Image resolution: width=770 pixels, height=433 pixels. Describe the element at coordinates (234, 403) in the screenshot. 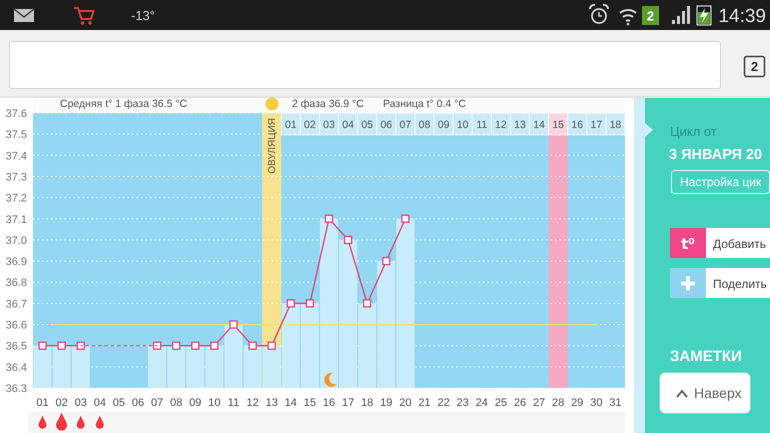

I see `x-tick-label: 11` at that location.